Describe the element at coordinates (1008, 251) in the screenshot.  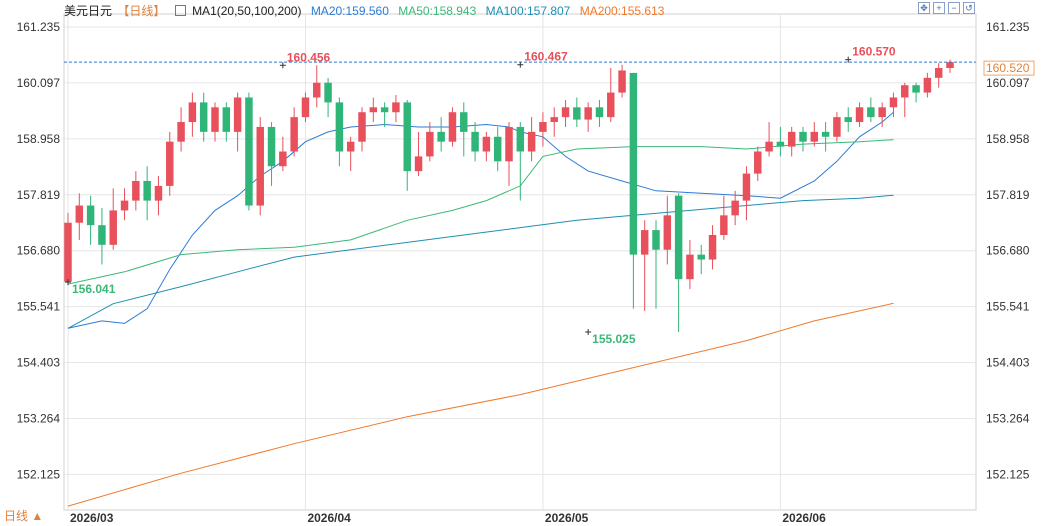
I see `y-tick-label-right: 156.680` at that location.